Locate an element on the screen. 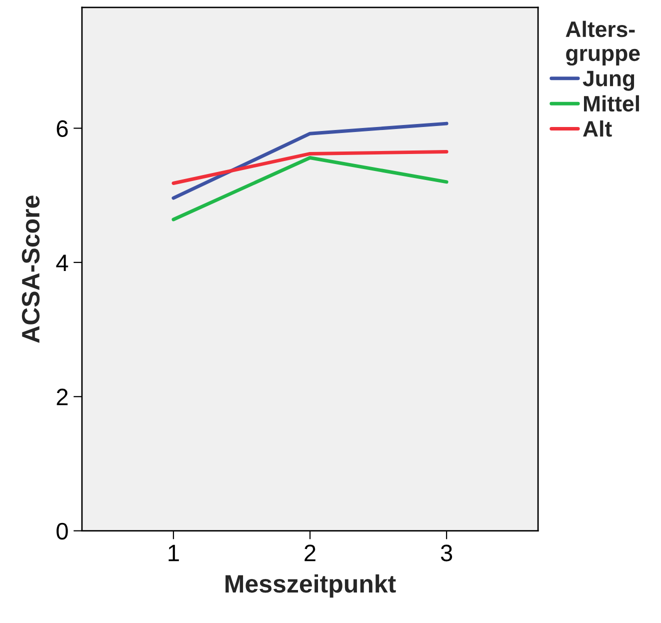 The height and width of the screenshot is (623, 661). y-axis-title: ACSA-Score is located at coordinates (31, 269).